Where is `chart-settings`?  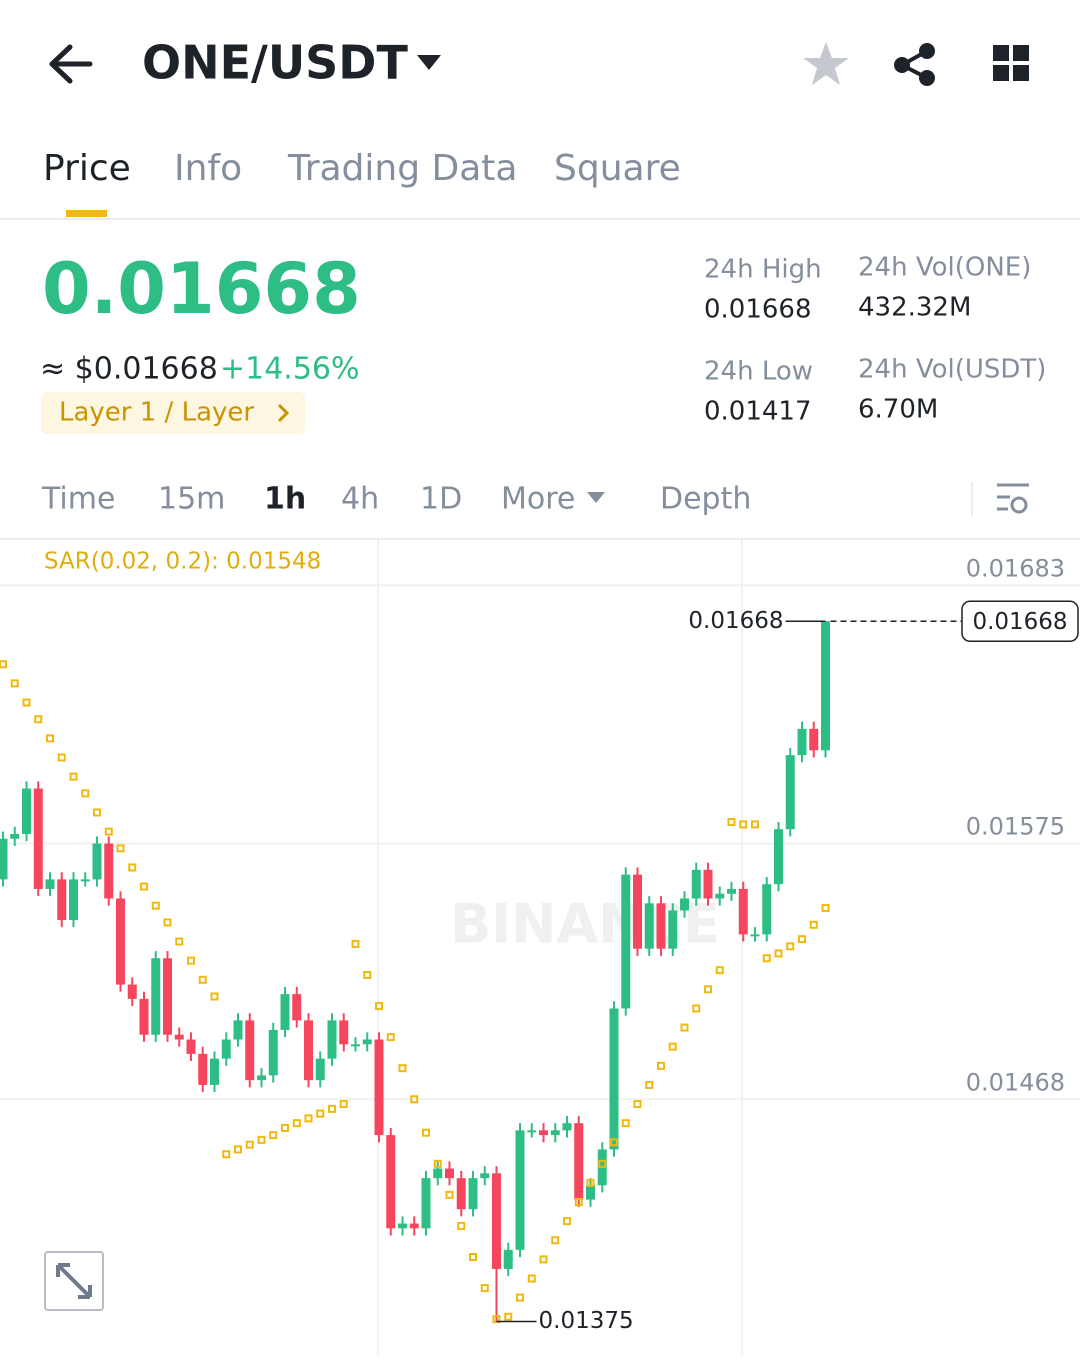 chart-settings is located at coordinates (1013, 498).